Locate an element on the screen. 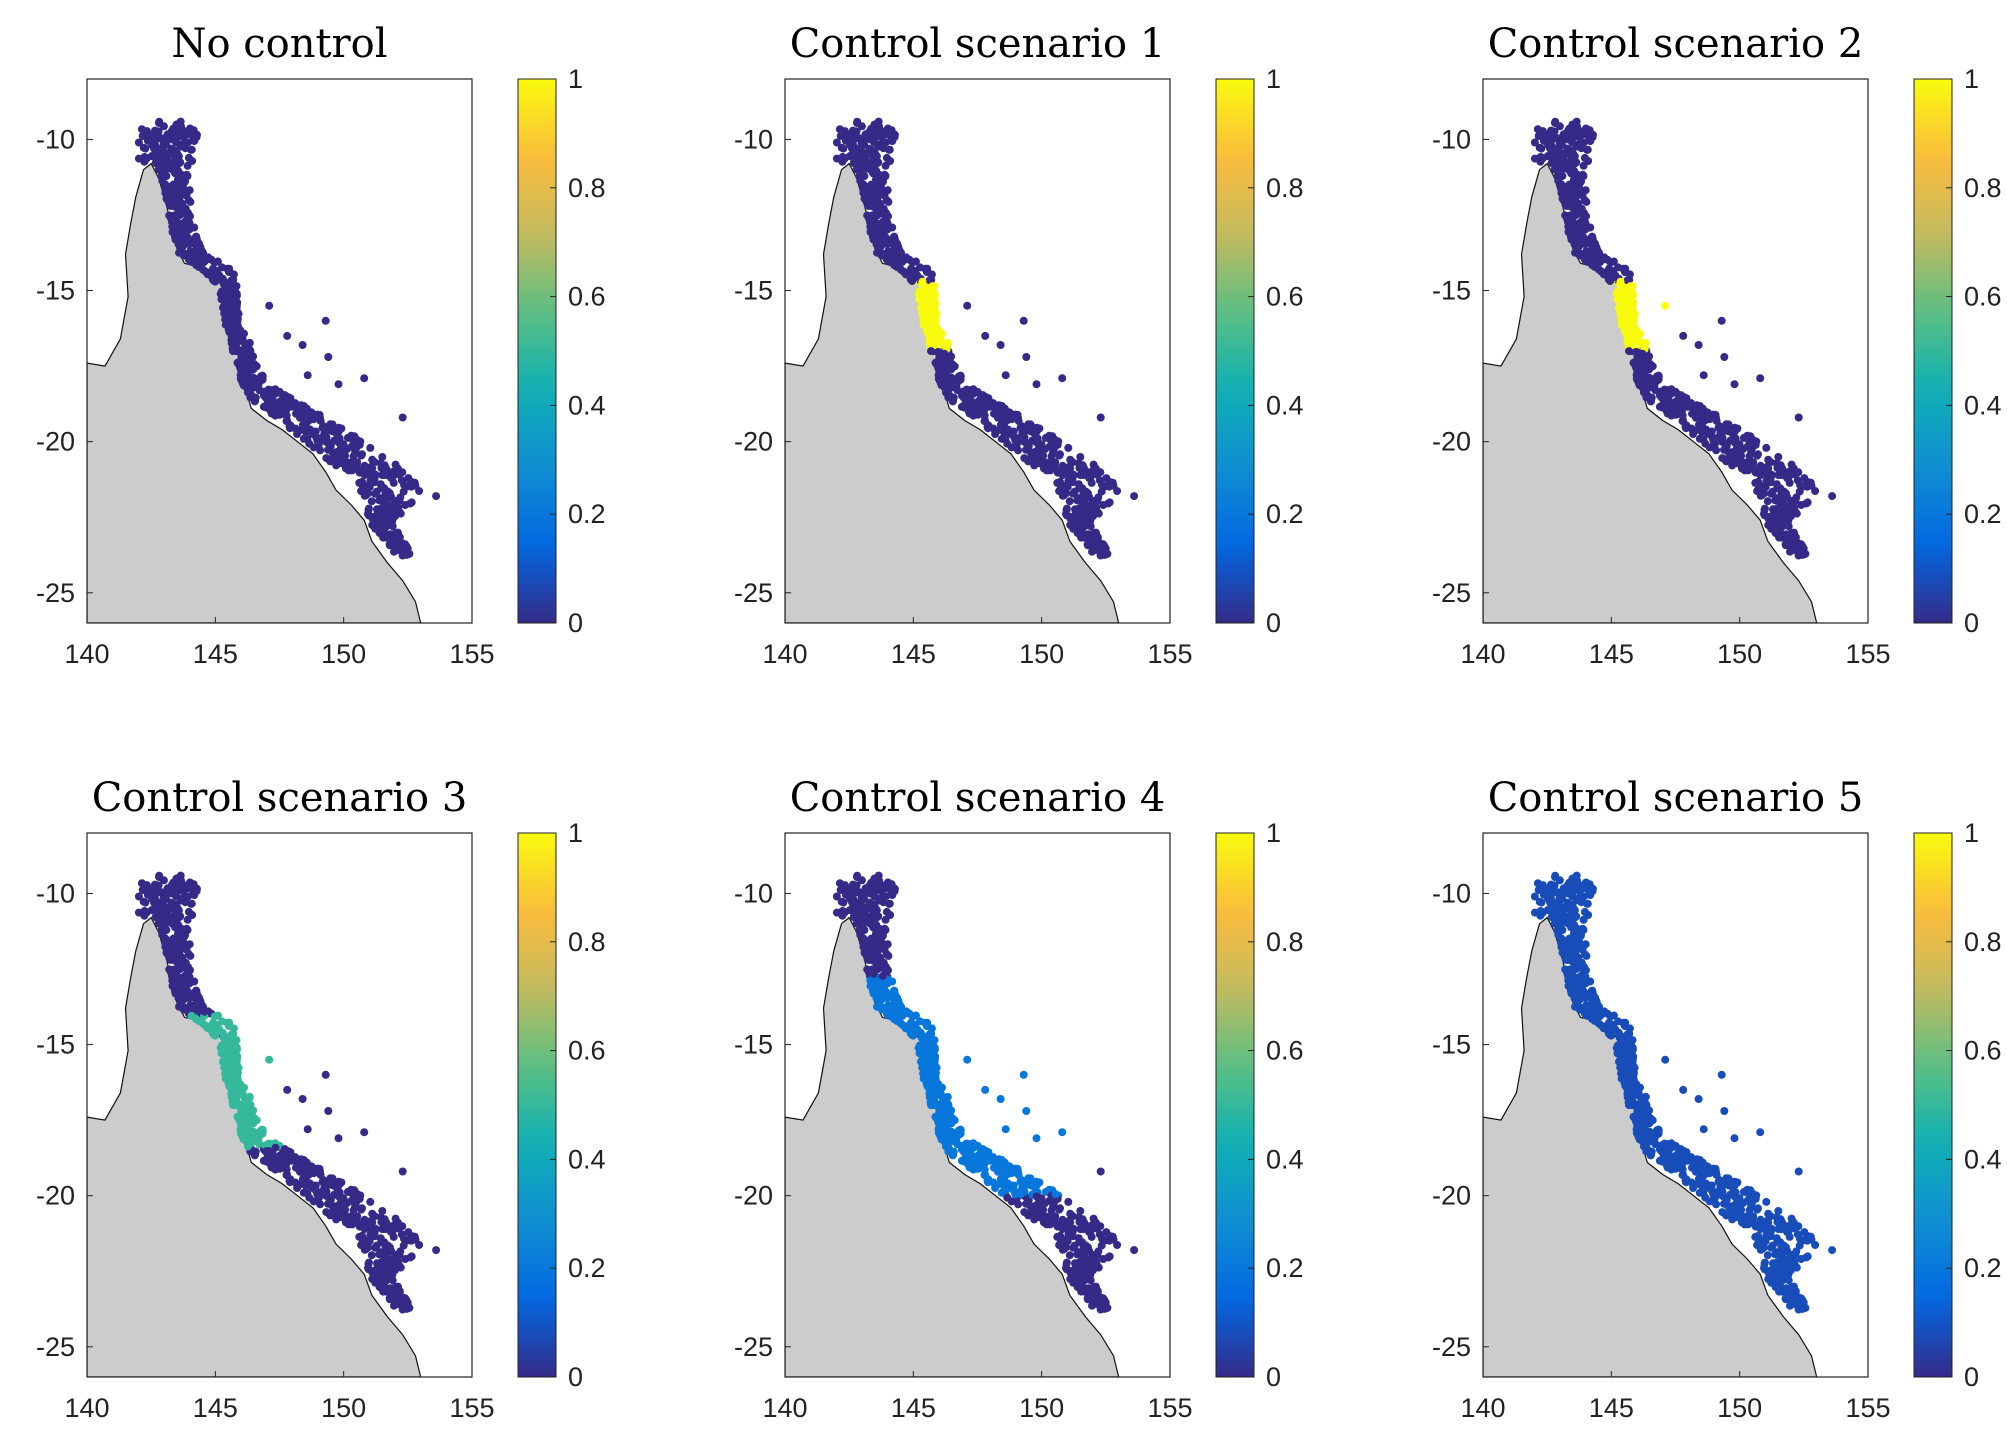  x-tick-label: 150 is located at coordinates (1739, 654).